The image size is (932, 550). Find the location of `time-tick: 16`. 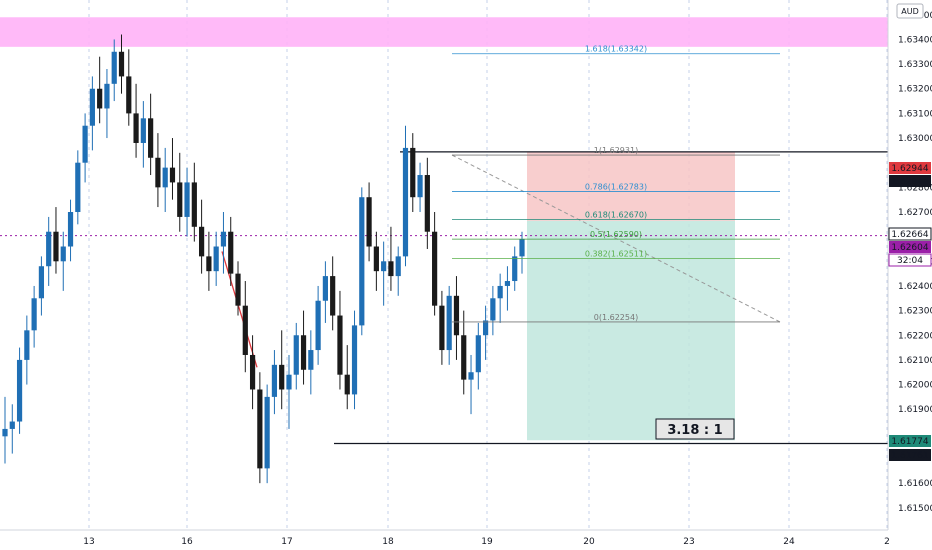

time-tick: 16 is located at coordinates (187, 542).